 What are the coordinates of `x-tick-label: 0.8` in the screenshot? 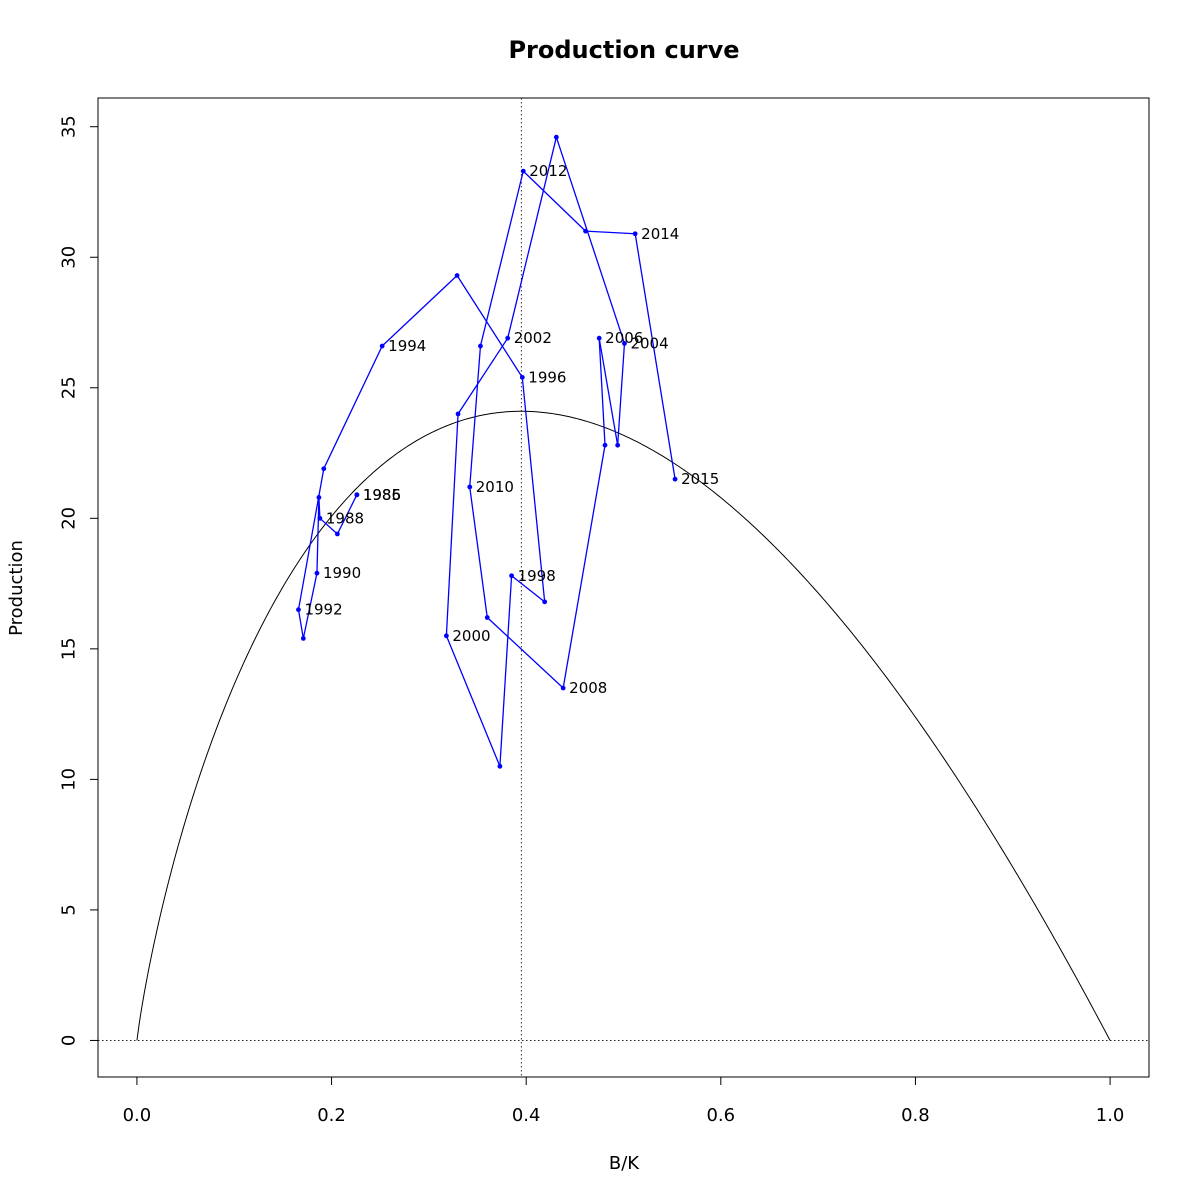 It's located at (915, 1115).